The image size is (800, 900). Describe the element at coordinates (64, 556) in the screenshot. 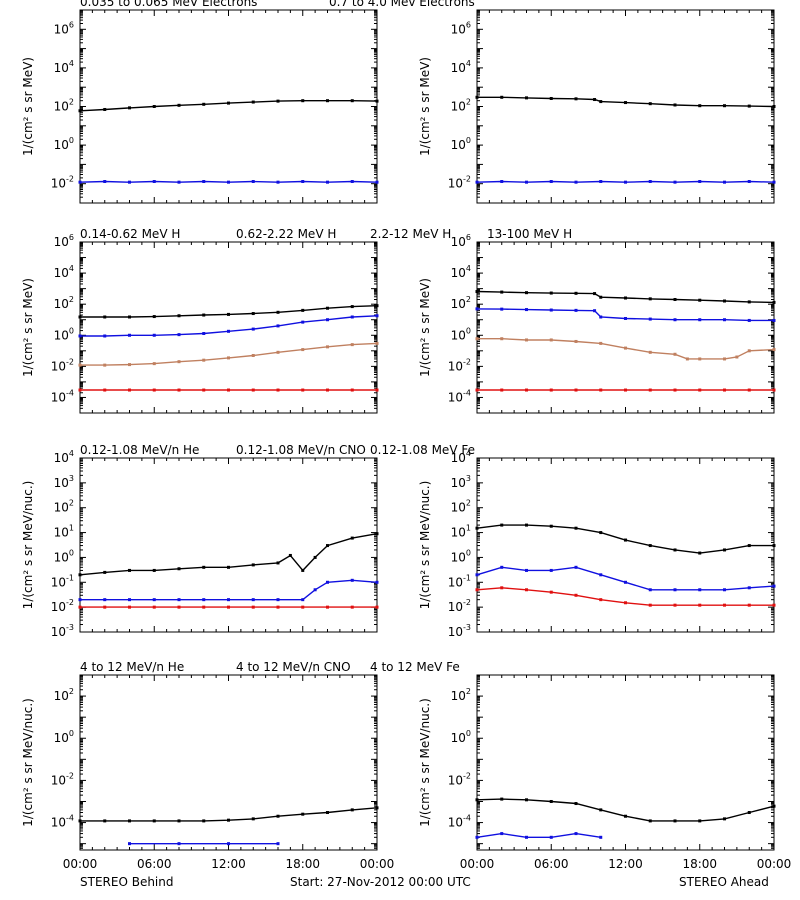

I see `y-tick-label: 10⁰` at that location.